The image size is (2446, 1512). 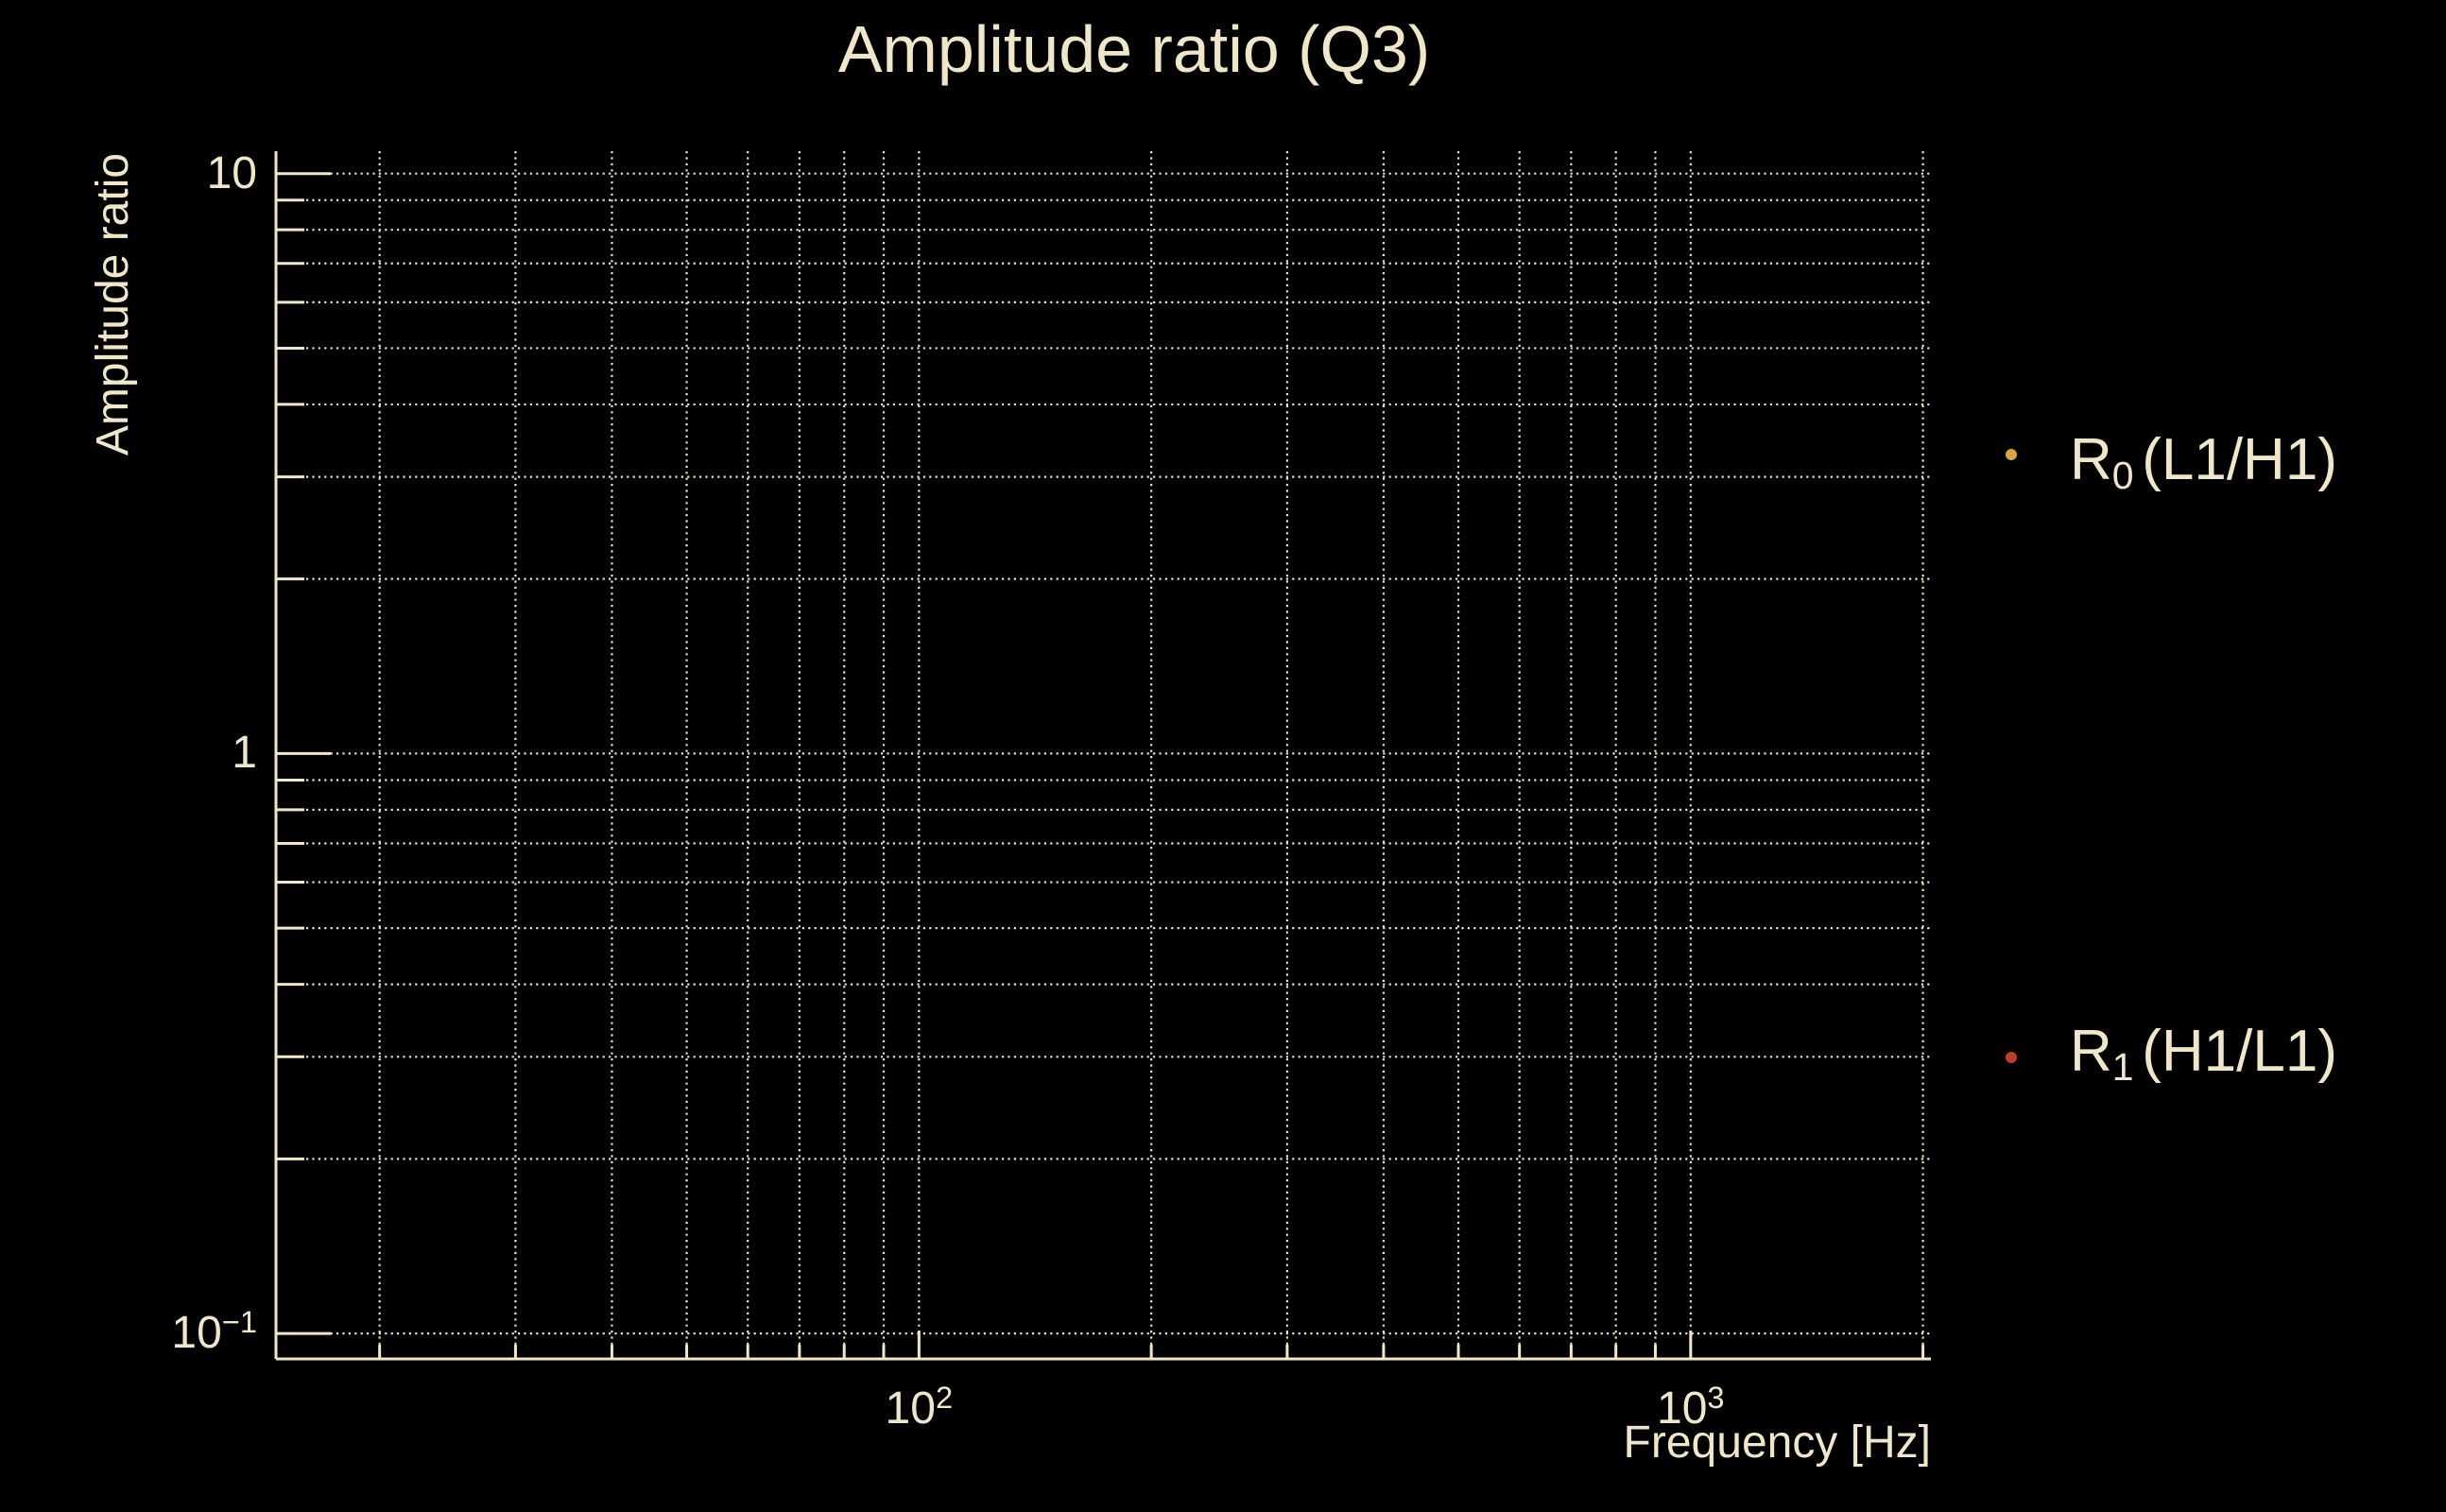 I want to click on legend-label-r0-sub: 0, so click(x=2122, y=475).